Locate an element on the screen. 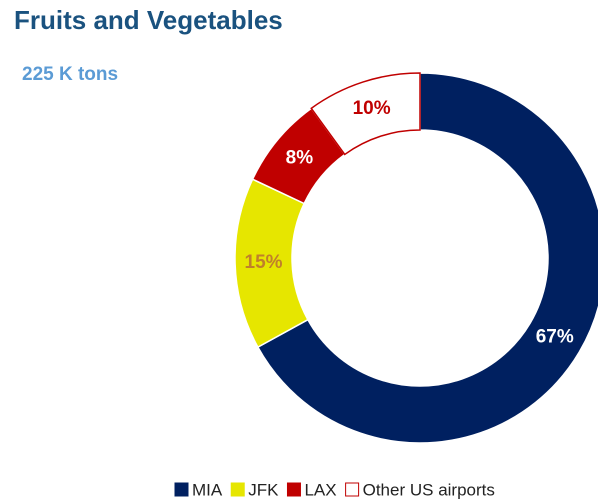 The height and width of the screenshot is (503, 598). legend-label: JFK is located at coordinates (263, 489).